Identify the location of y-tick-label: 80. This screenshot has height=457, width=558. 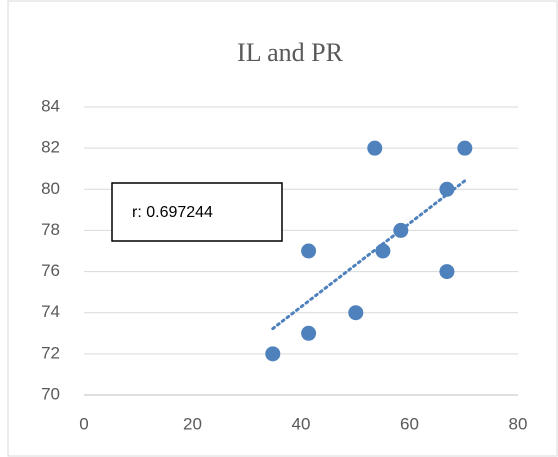
(50, 188).